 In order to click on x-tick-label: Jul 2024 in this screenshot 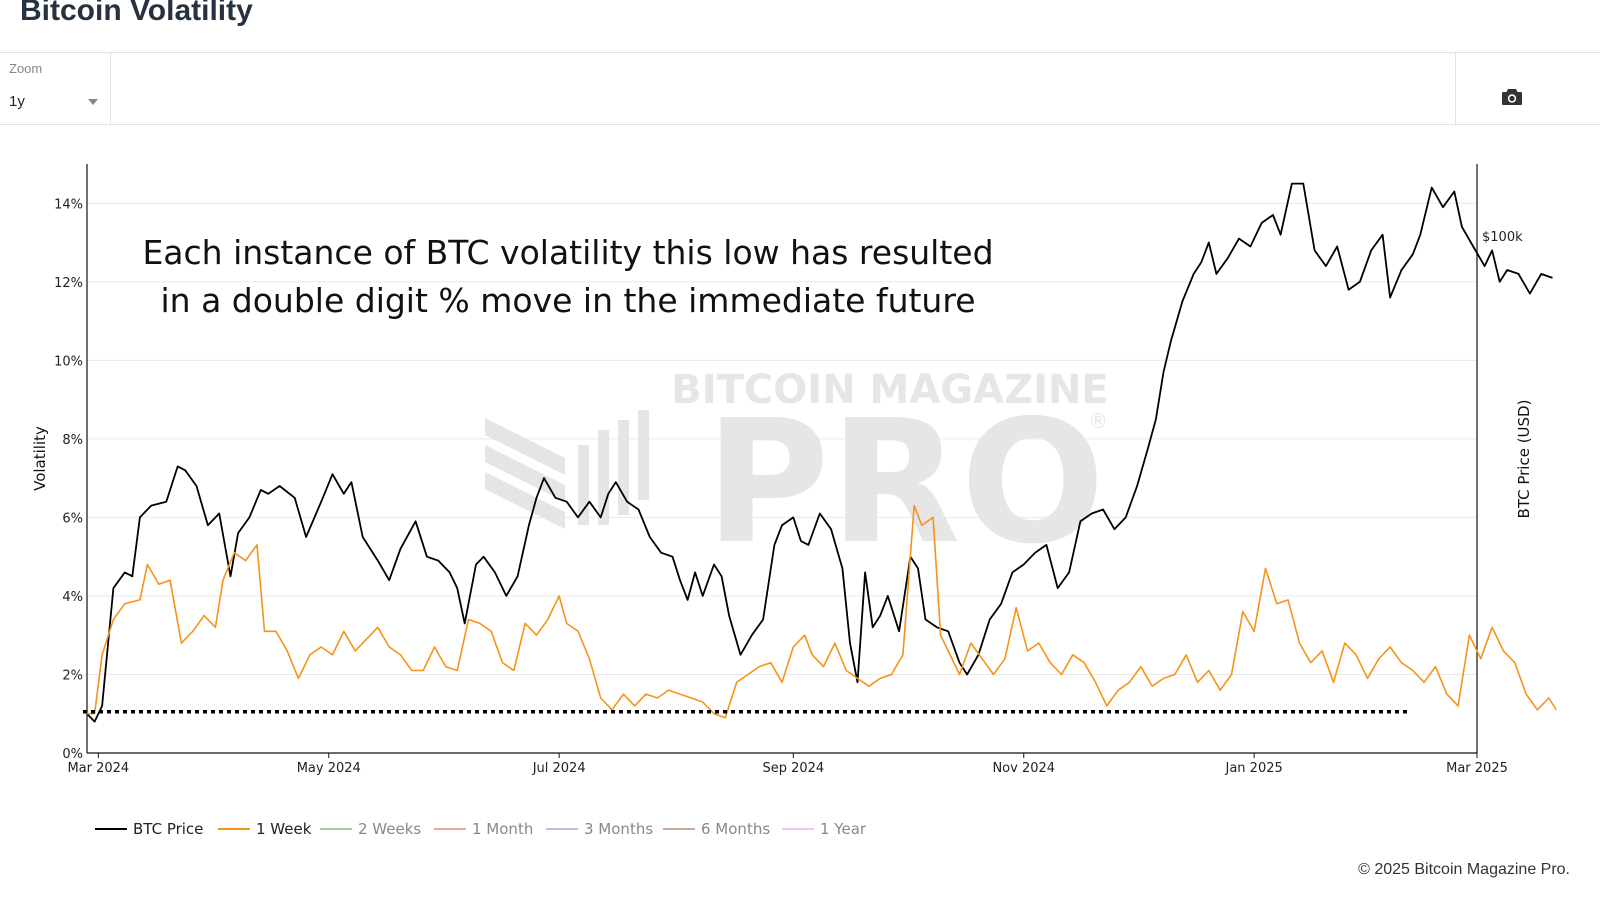, I will do `click(559, 768)`.